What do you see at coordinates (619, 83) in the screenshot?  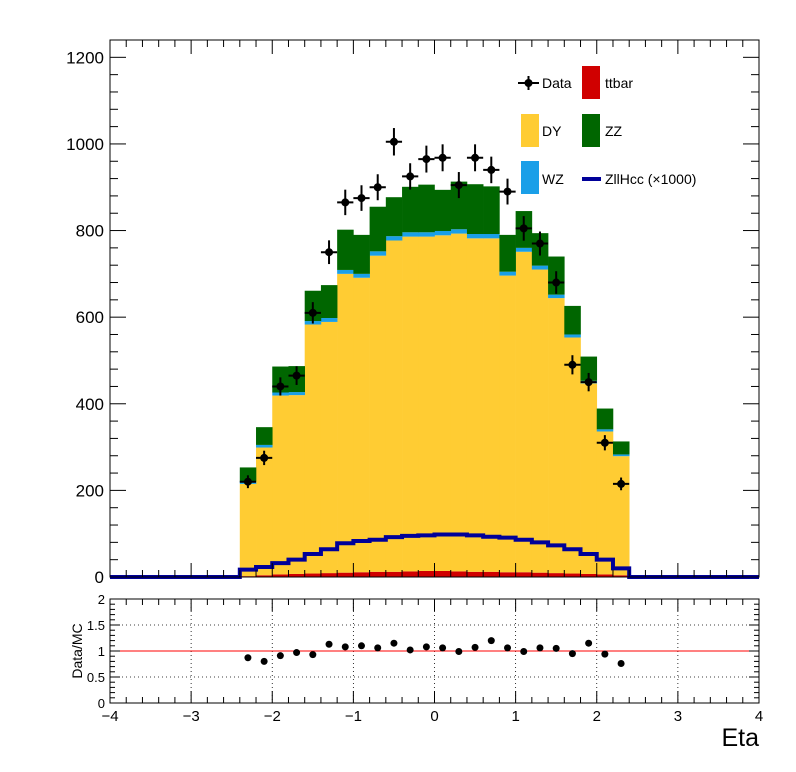 I see `legend-label-ttbar: ttbar` at bounding box center [619, 83].